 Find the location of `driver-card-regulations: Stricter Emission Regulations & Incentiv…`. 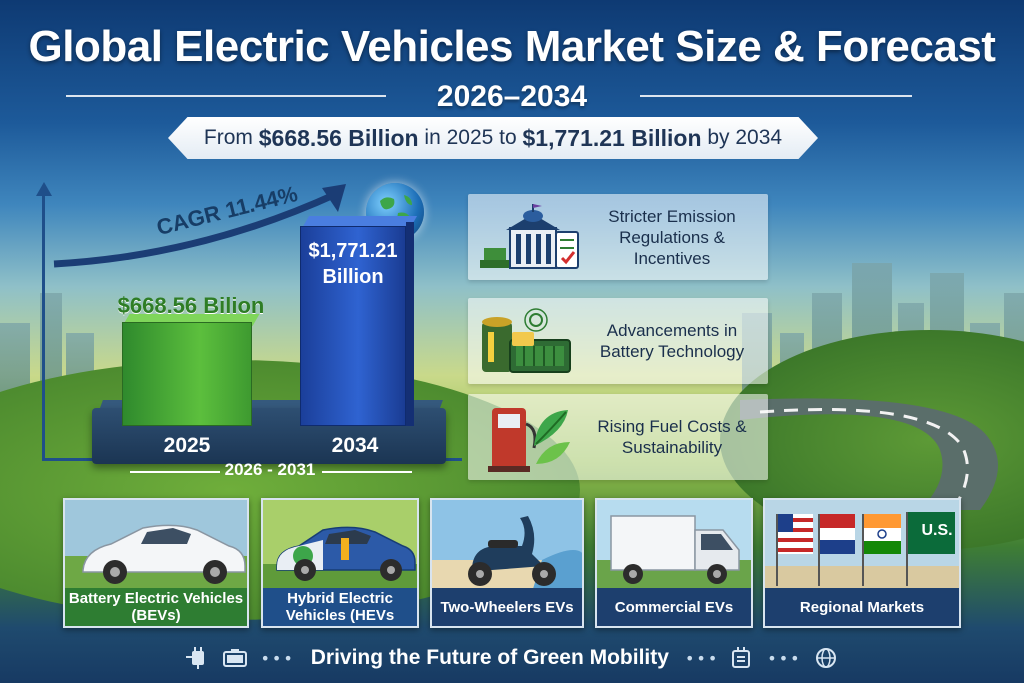

driver-card-regulations: Stricter Emission Regulations & Incentiv… is located at coordinates (618, 237).